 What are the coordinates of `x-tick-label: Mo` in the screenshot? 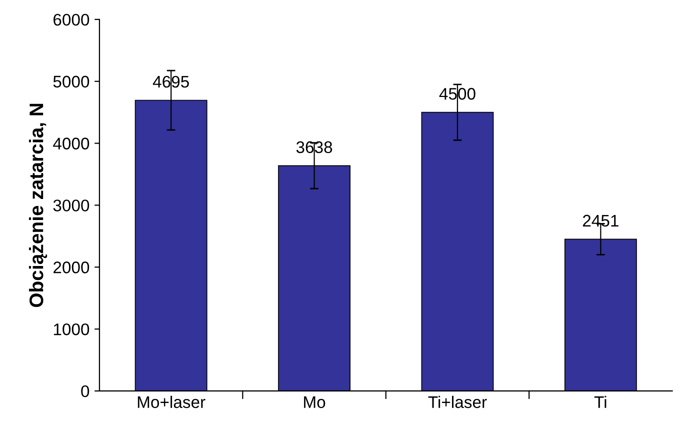 It's located at (315, 402).